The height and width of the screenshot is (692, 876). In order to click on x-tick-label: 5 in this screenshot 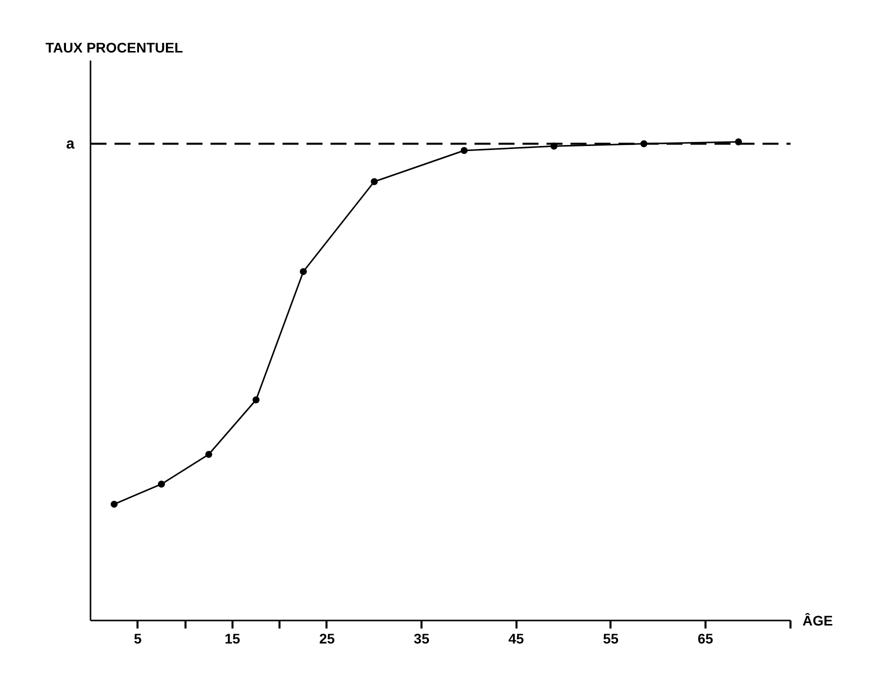, I will do `click(138, 638)`.